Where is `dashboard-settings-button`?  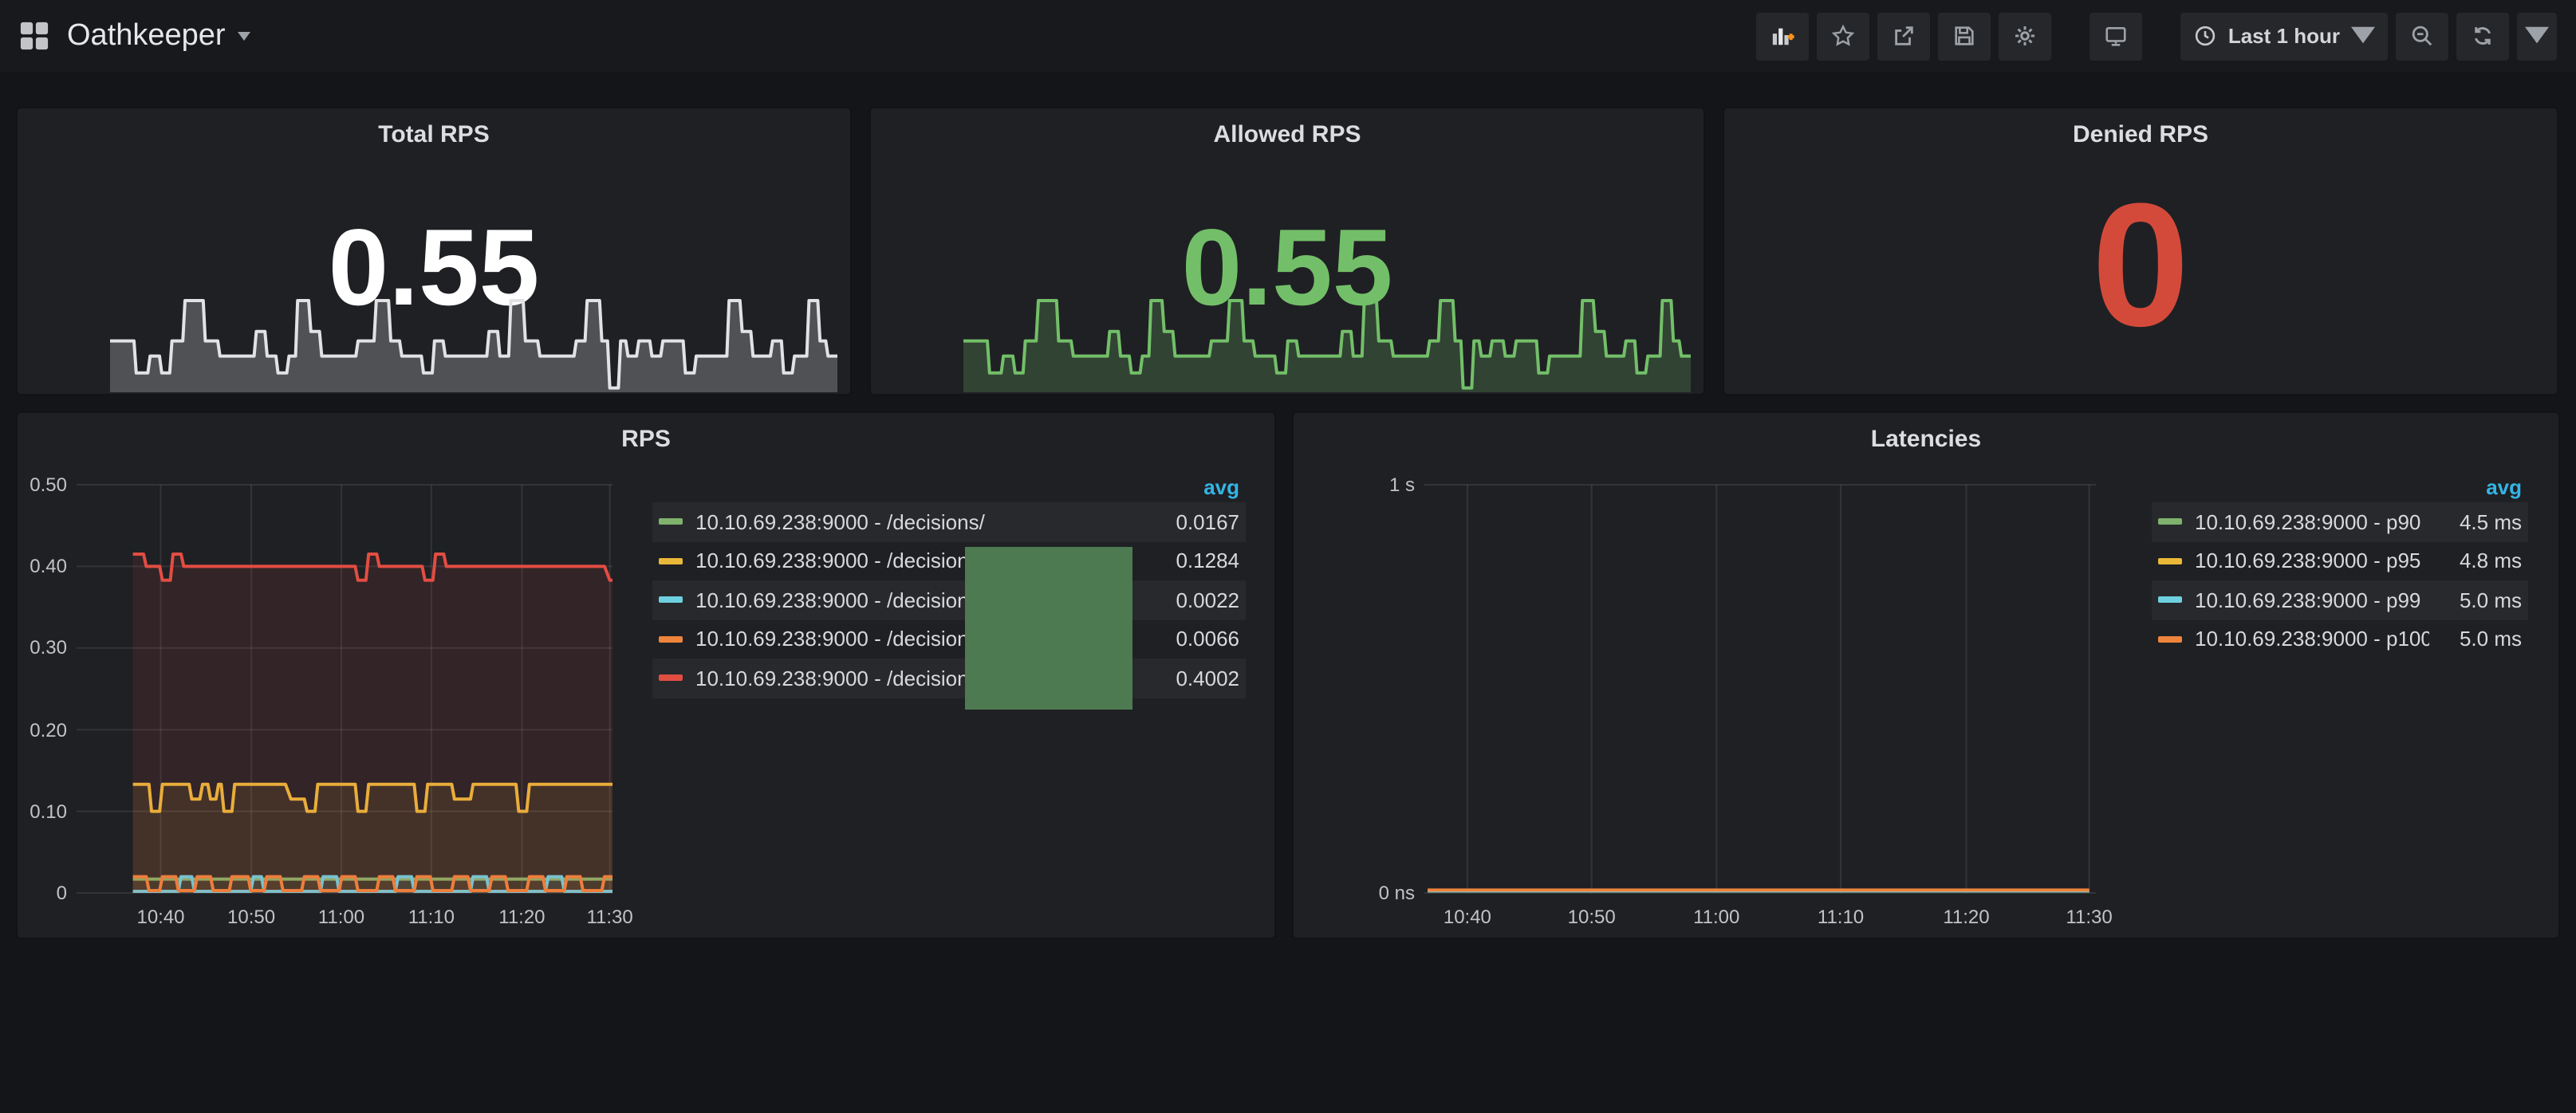
dashboard-settings-button is located at coordinates (2024, 36).